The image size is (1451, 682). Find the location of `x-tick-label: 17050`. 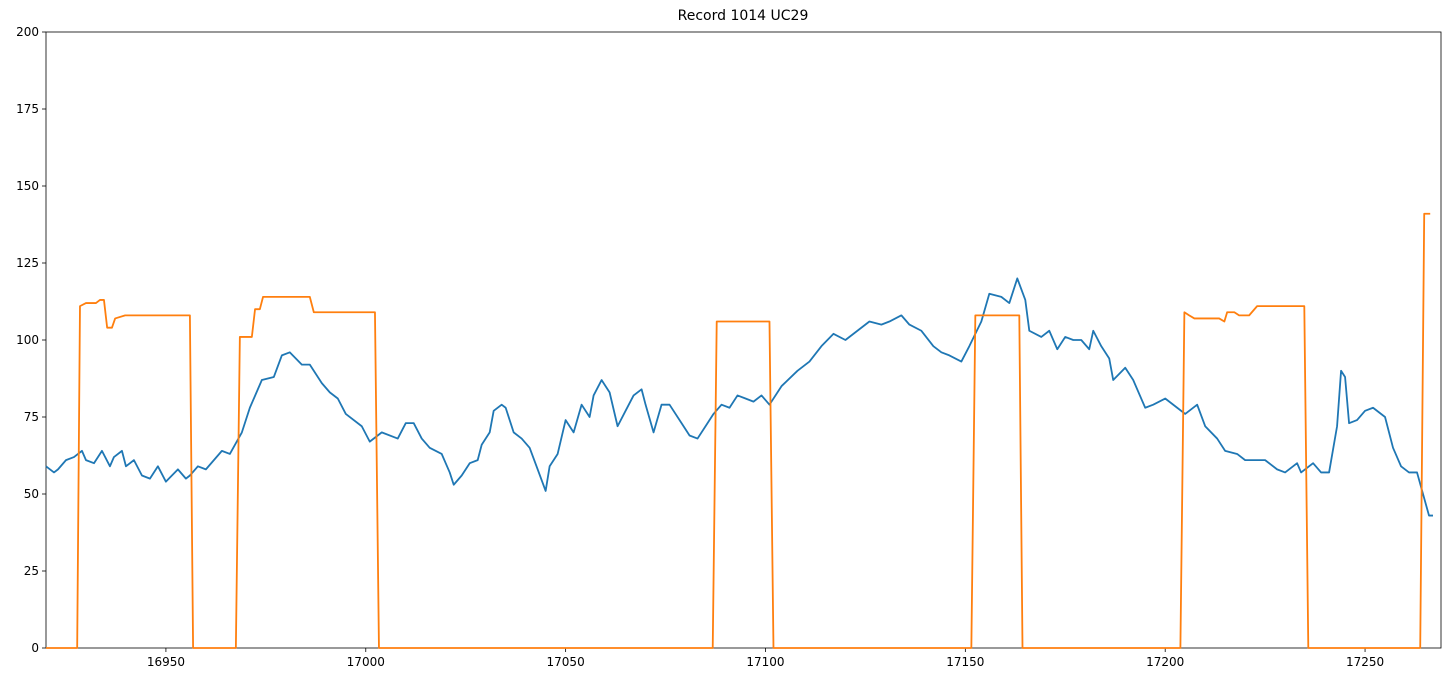

x-tick-label: 17050 is located at coordinates (566, 662).